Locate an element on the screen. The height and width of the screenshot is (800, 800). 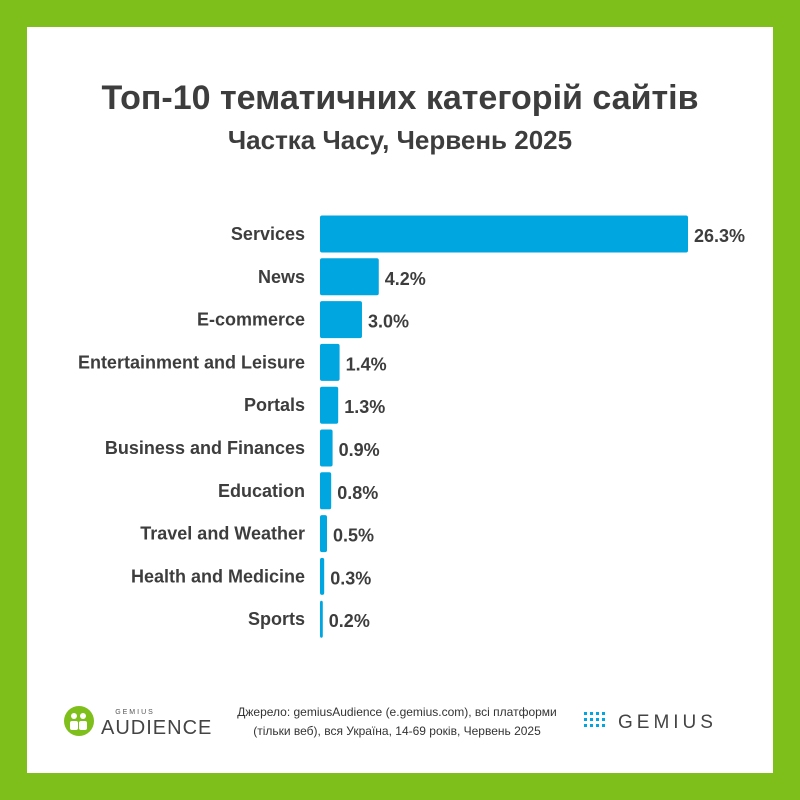
category-label: Travel and Weather is located at coordinates (222, 534).